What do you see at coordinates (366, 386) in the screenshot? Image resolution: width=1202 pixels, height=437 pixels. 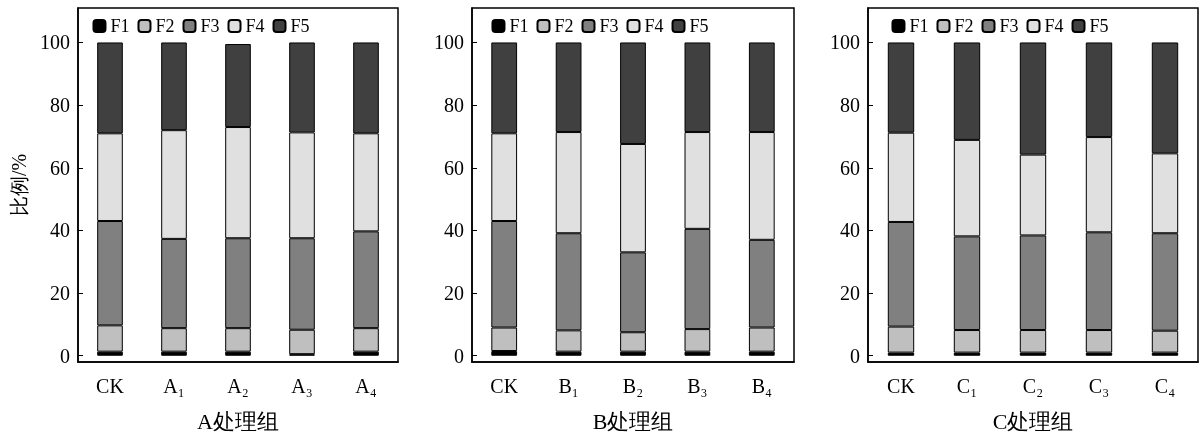 I see `x-tick-label: A₄` at bounding box center [366, 386].